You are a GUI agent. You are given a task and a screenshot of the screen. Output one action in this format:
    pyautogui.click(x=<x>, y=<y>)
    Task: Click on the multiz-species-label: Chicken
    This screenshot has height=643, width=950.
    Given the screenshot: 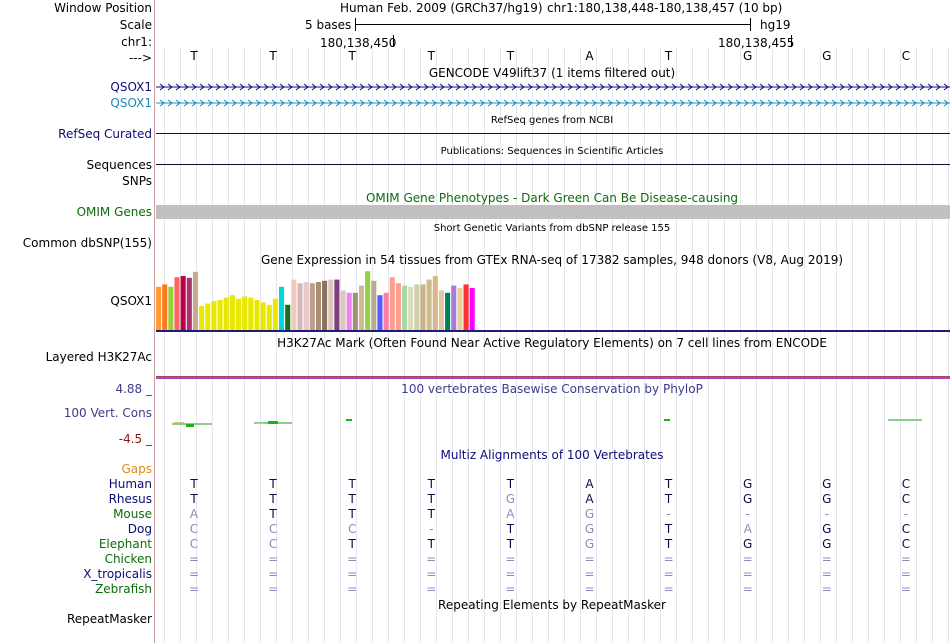 What is the action you would take?
    pyautogui.click(x=128, y=559)
    